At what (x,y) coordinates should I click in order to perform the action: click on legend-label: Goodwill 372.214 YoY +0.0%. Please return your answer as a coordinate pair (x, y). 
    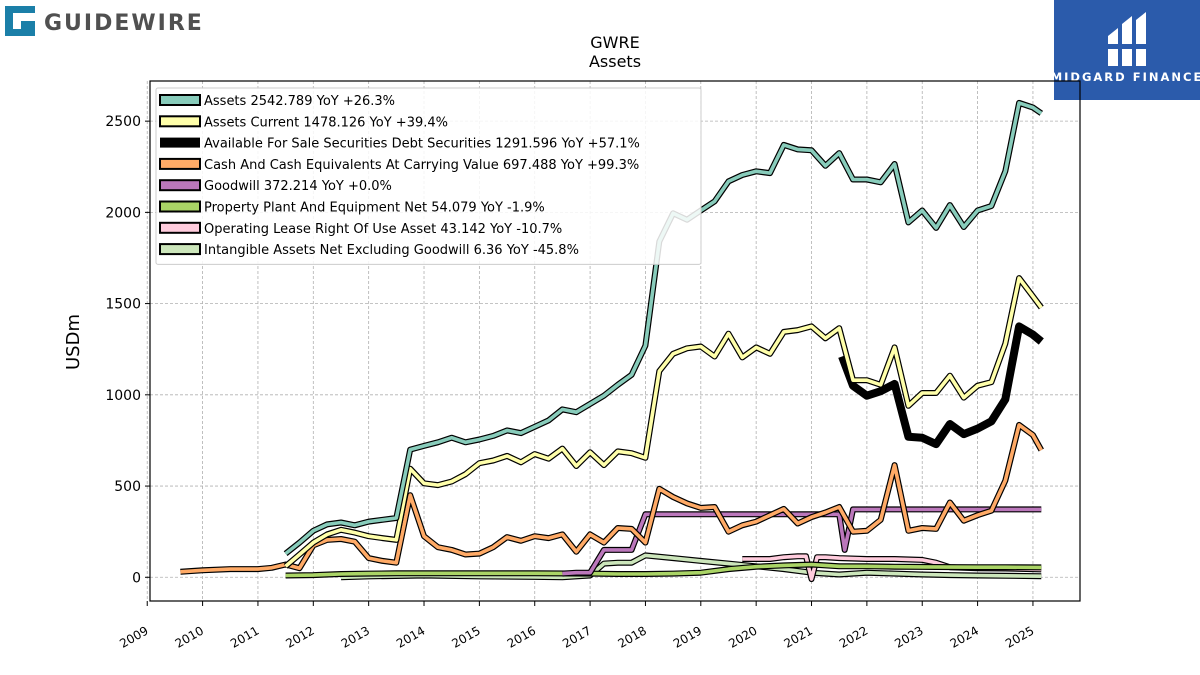
    Looking at the image, I should click on (298, 186).